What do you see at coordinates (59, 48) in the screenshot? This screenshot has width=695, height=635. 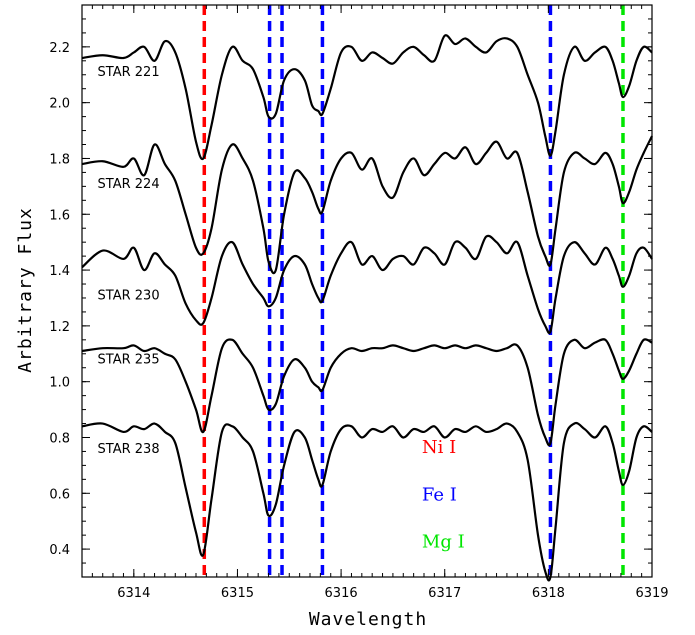 I see `y-tick-label: 2.2` at bounding box center [59, 48].